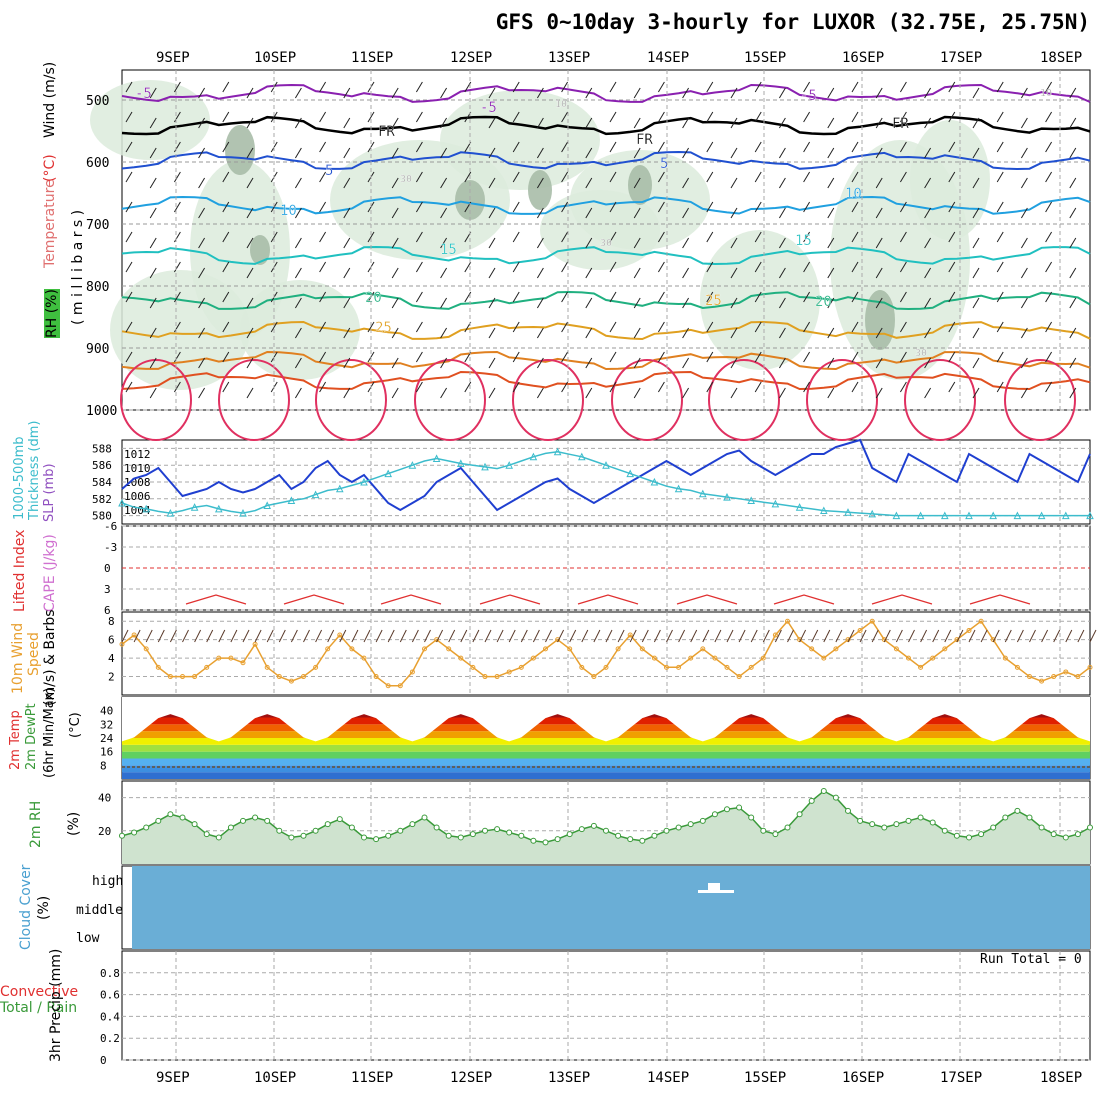  I want to click on temp-tick-label: 32, so click(106, 724).